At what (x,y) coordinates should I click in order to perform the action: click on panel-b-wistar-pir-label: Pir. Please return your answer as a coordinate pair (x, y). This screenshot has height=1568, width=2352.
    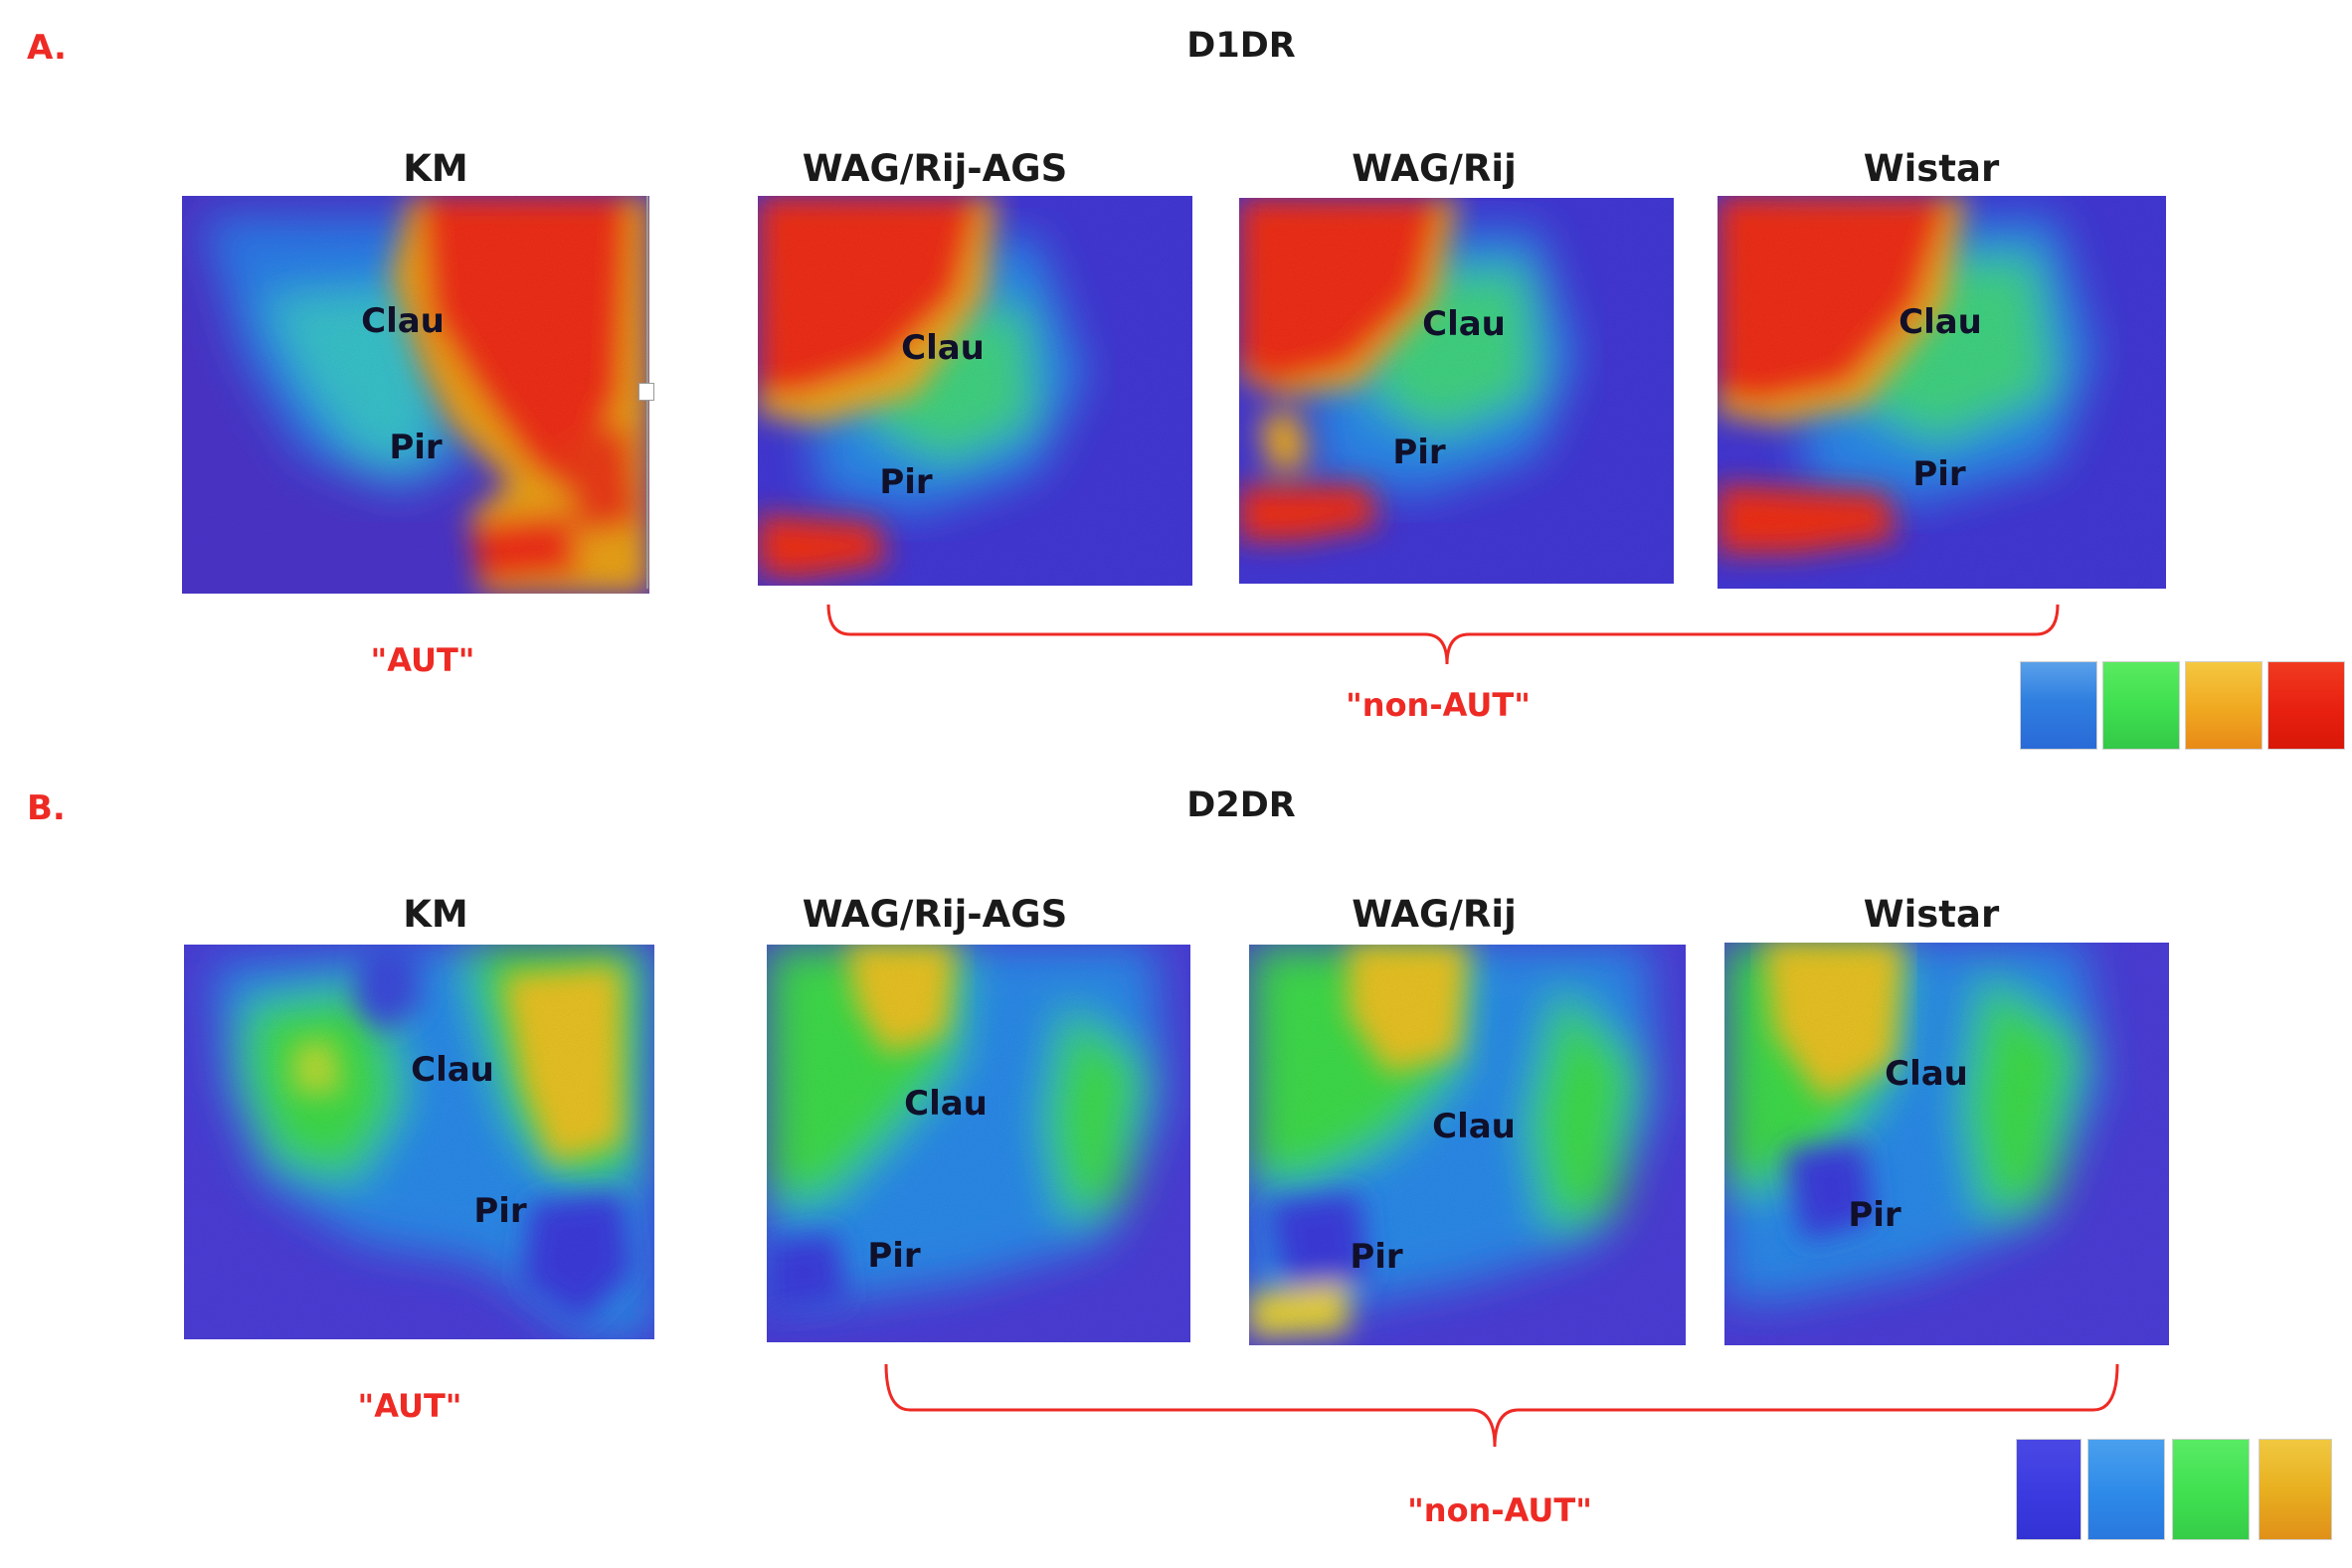
    Looking at the image, I should click on (1875, 1215).